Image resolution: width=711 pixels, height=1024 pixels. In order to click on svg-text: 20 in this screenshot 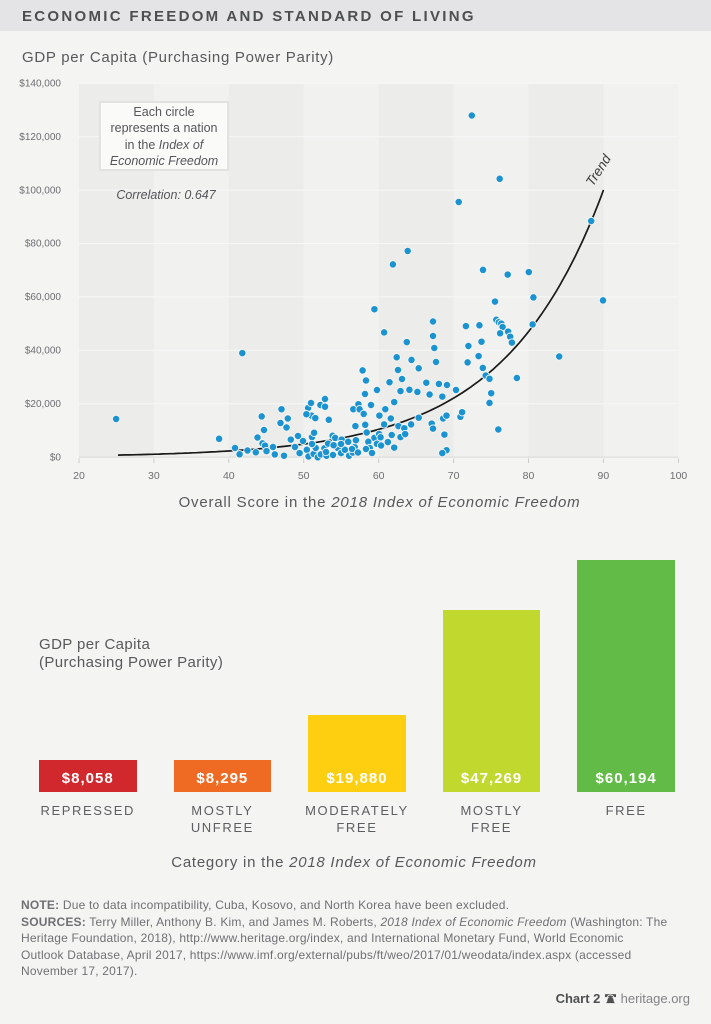, I will do `click(79, 476)`.